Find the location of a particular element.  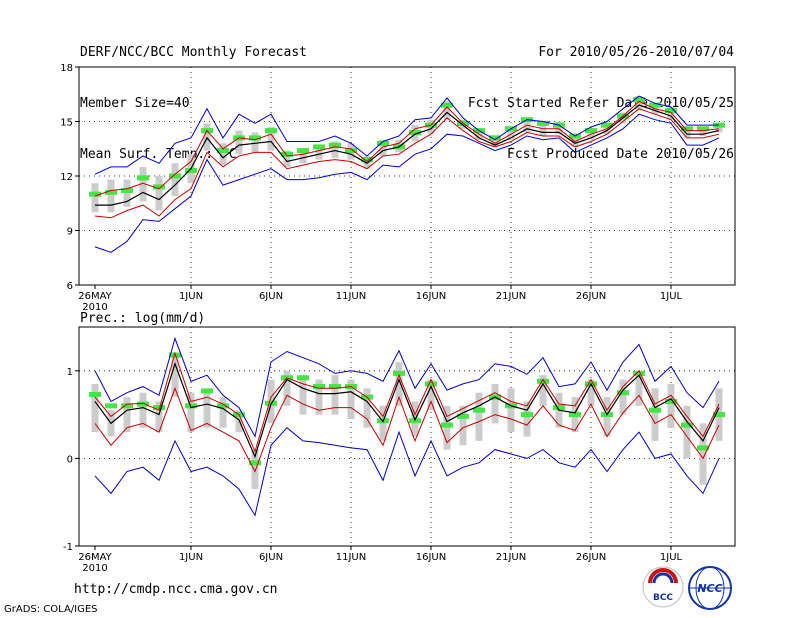

temp-ytick-label: 18 is located at coordinates (66, 68).